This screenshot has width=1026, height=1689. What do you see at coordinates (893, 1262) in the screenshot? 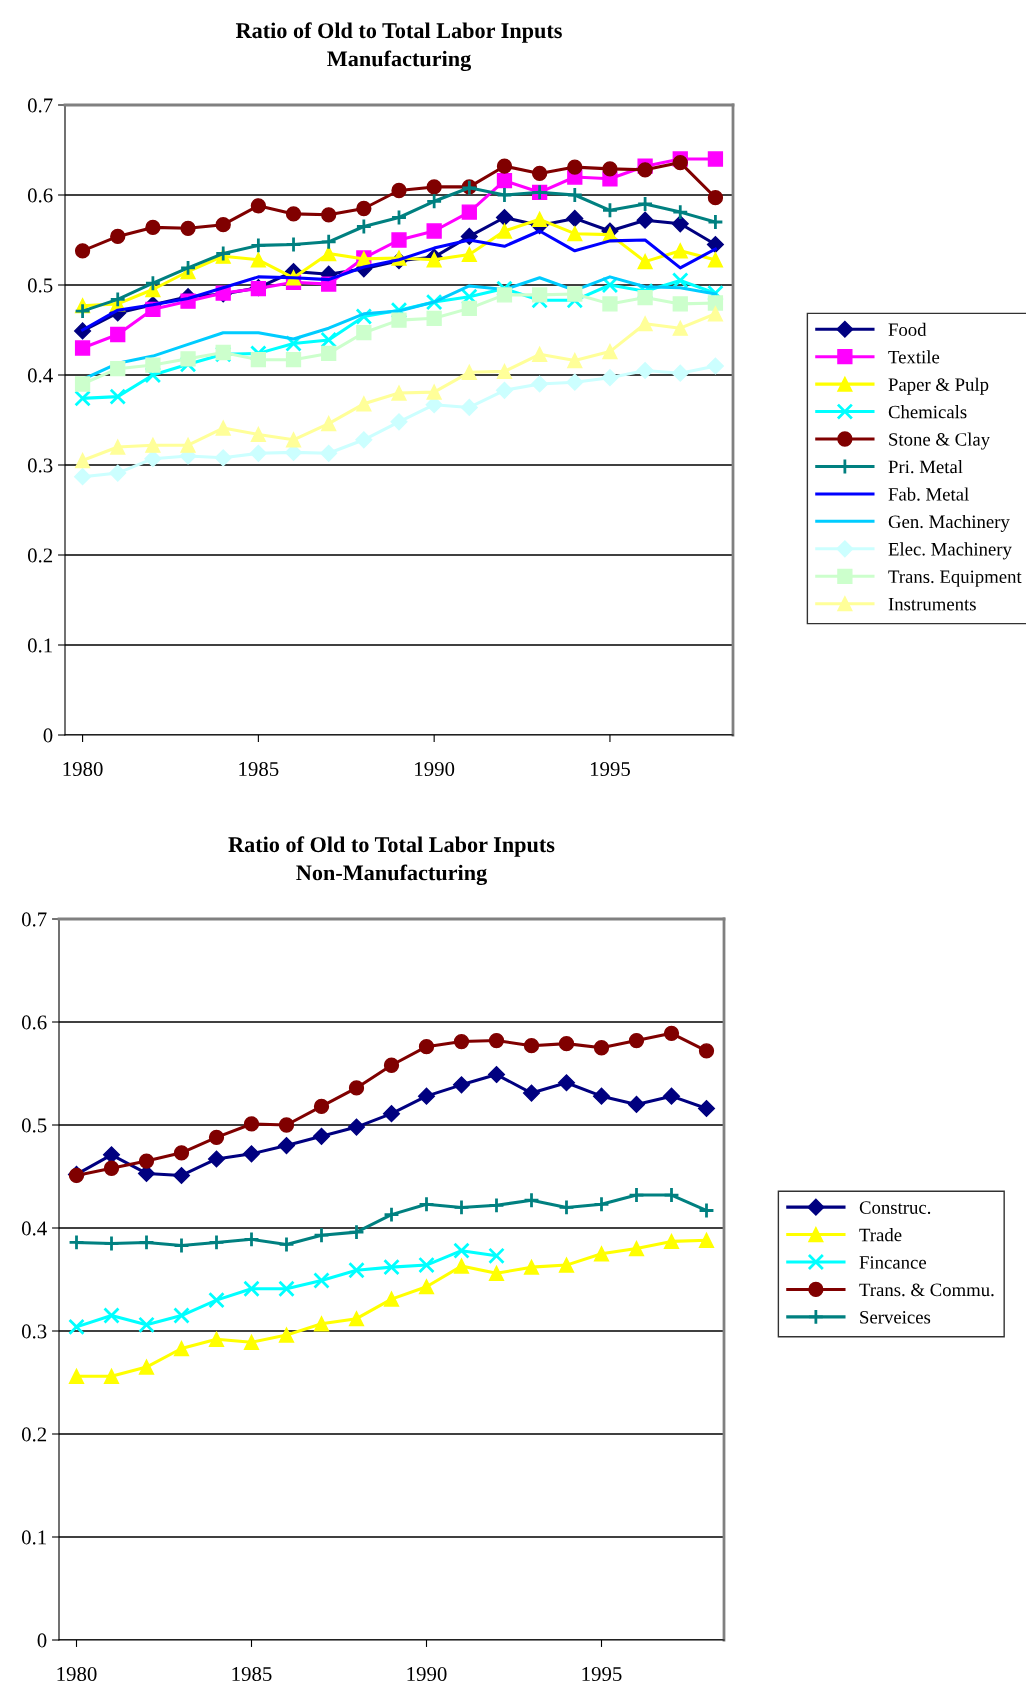
I see `legend-label: Fincance` at bounding box center [893, 1262].